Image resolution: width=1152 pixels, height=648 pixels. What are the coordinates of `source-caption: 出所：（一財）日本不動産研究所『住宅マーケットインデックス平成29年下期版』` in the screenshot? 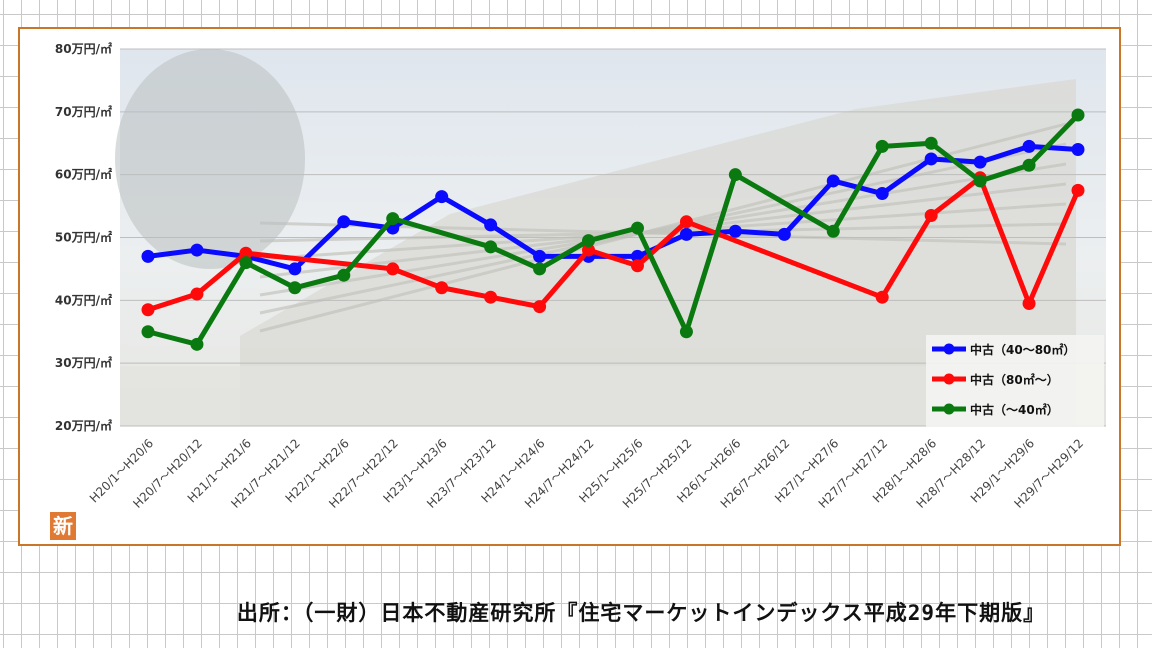 It's located at (641, 613).